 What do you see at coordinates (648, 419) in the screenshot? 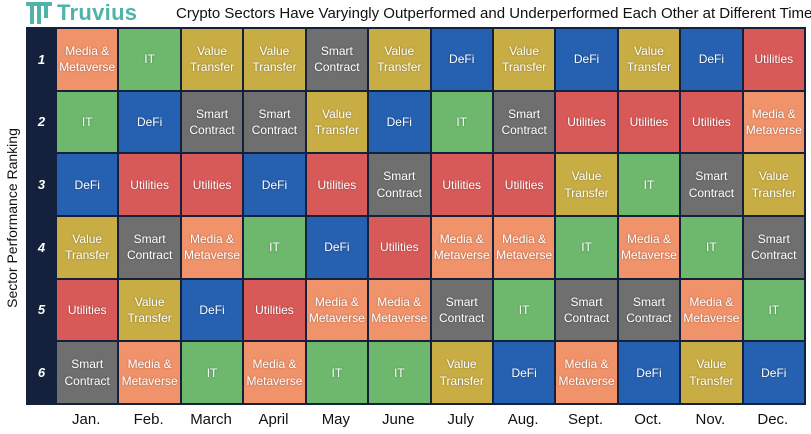
I see `month-tick-label: Oct.` at bounding box center [648, 419].